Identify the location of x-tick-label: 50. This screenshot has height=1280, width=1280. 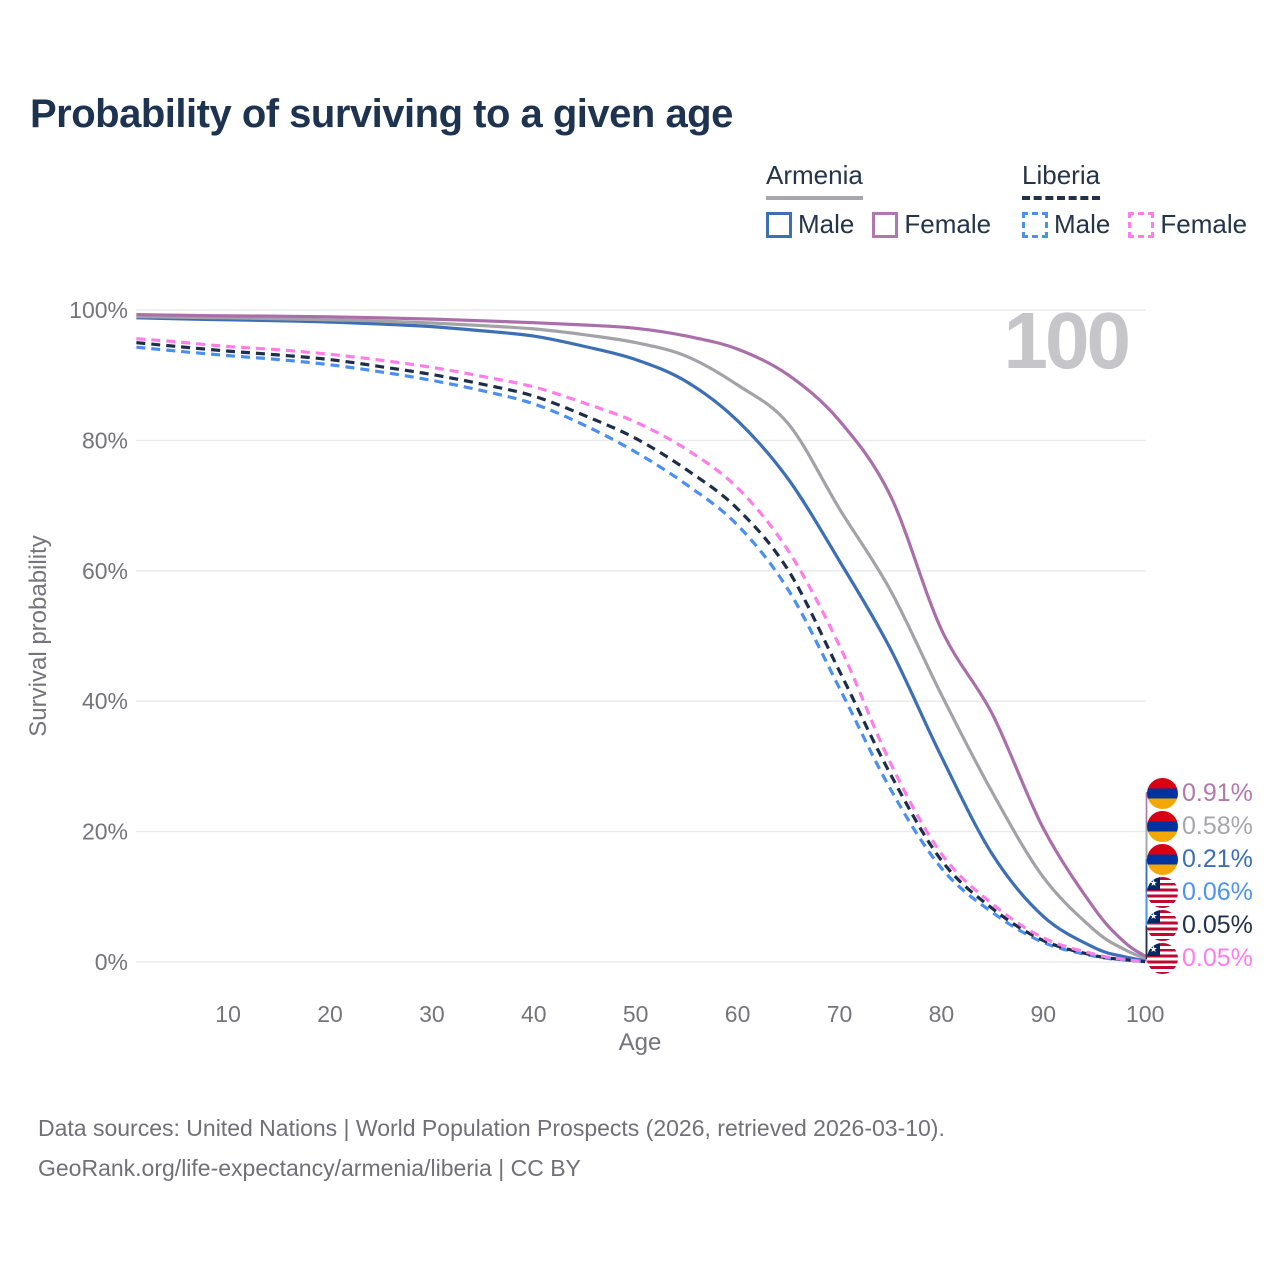
(636, 1014).